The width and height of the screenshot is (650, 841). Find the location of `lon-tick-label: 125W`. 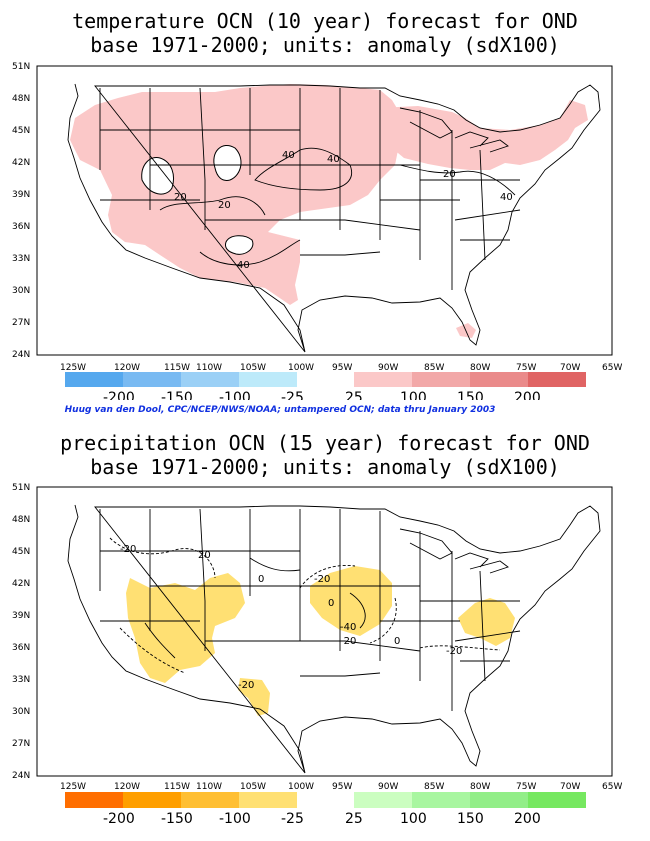

lon-tick-label: 125W is located at coordinates (73, 368).